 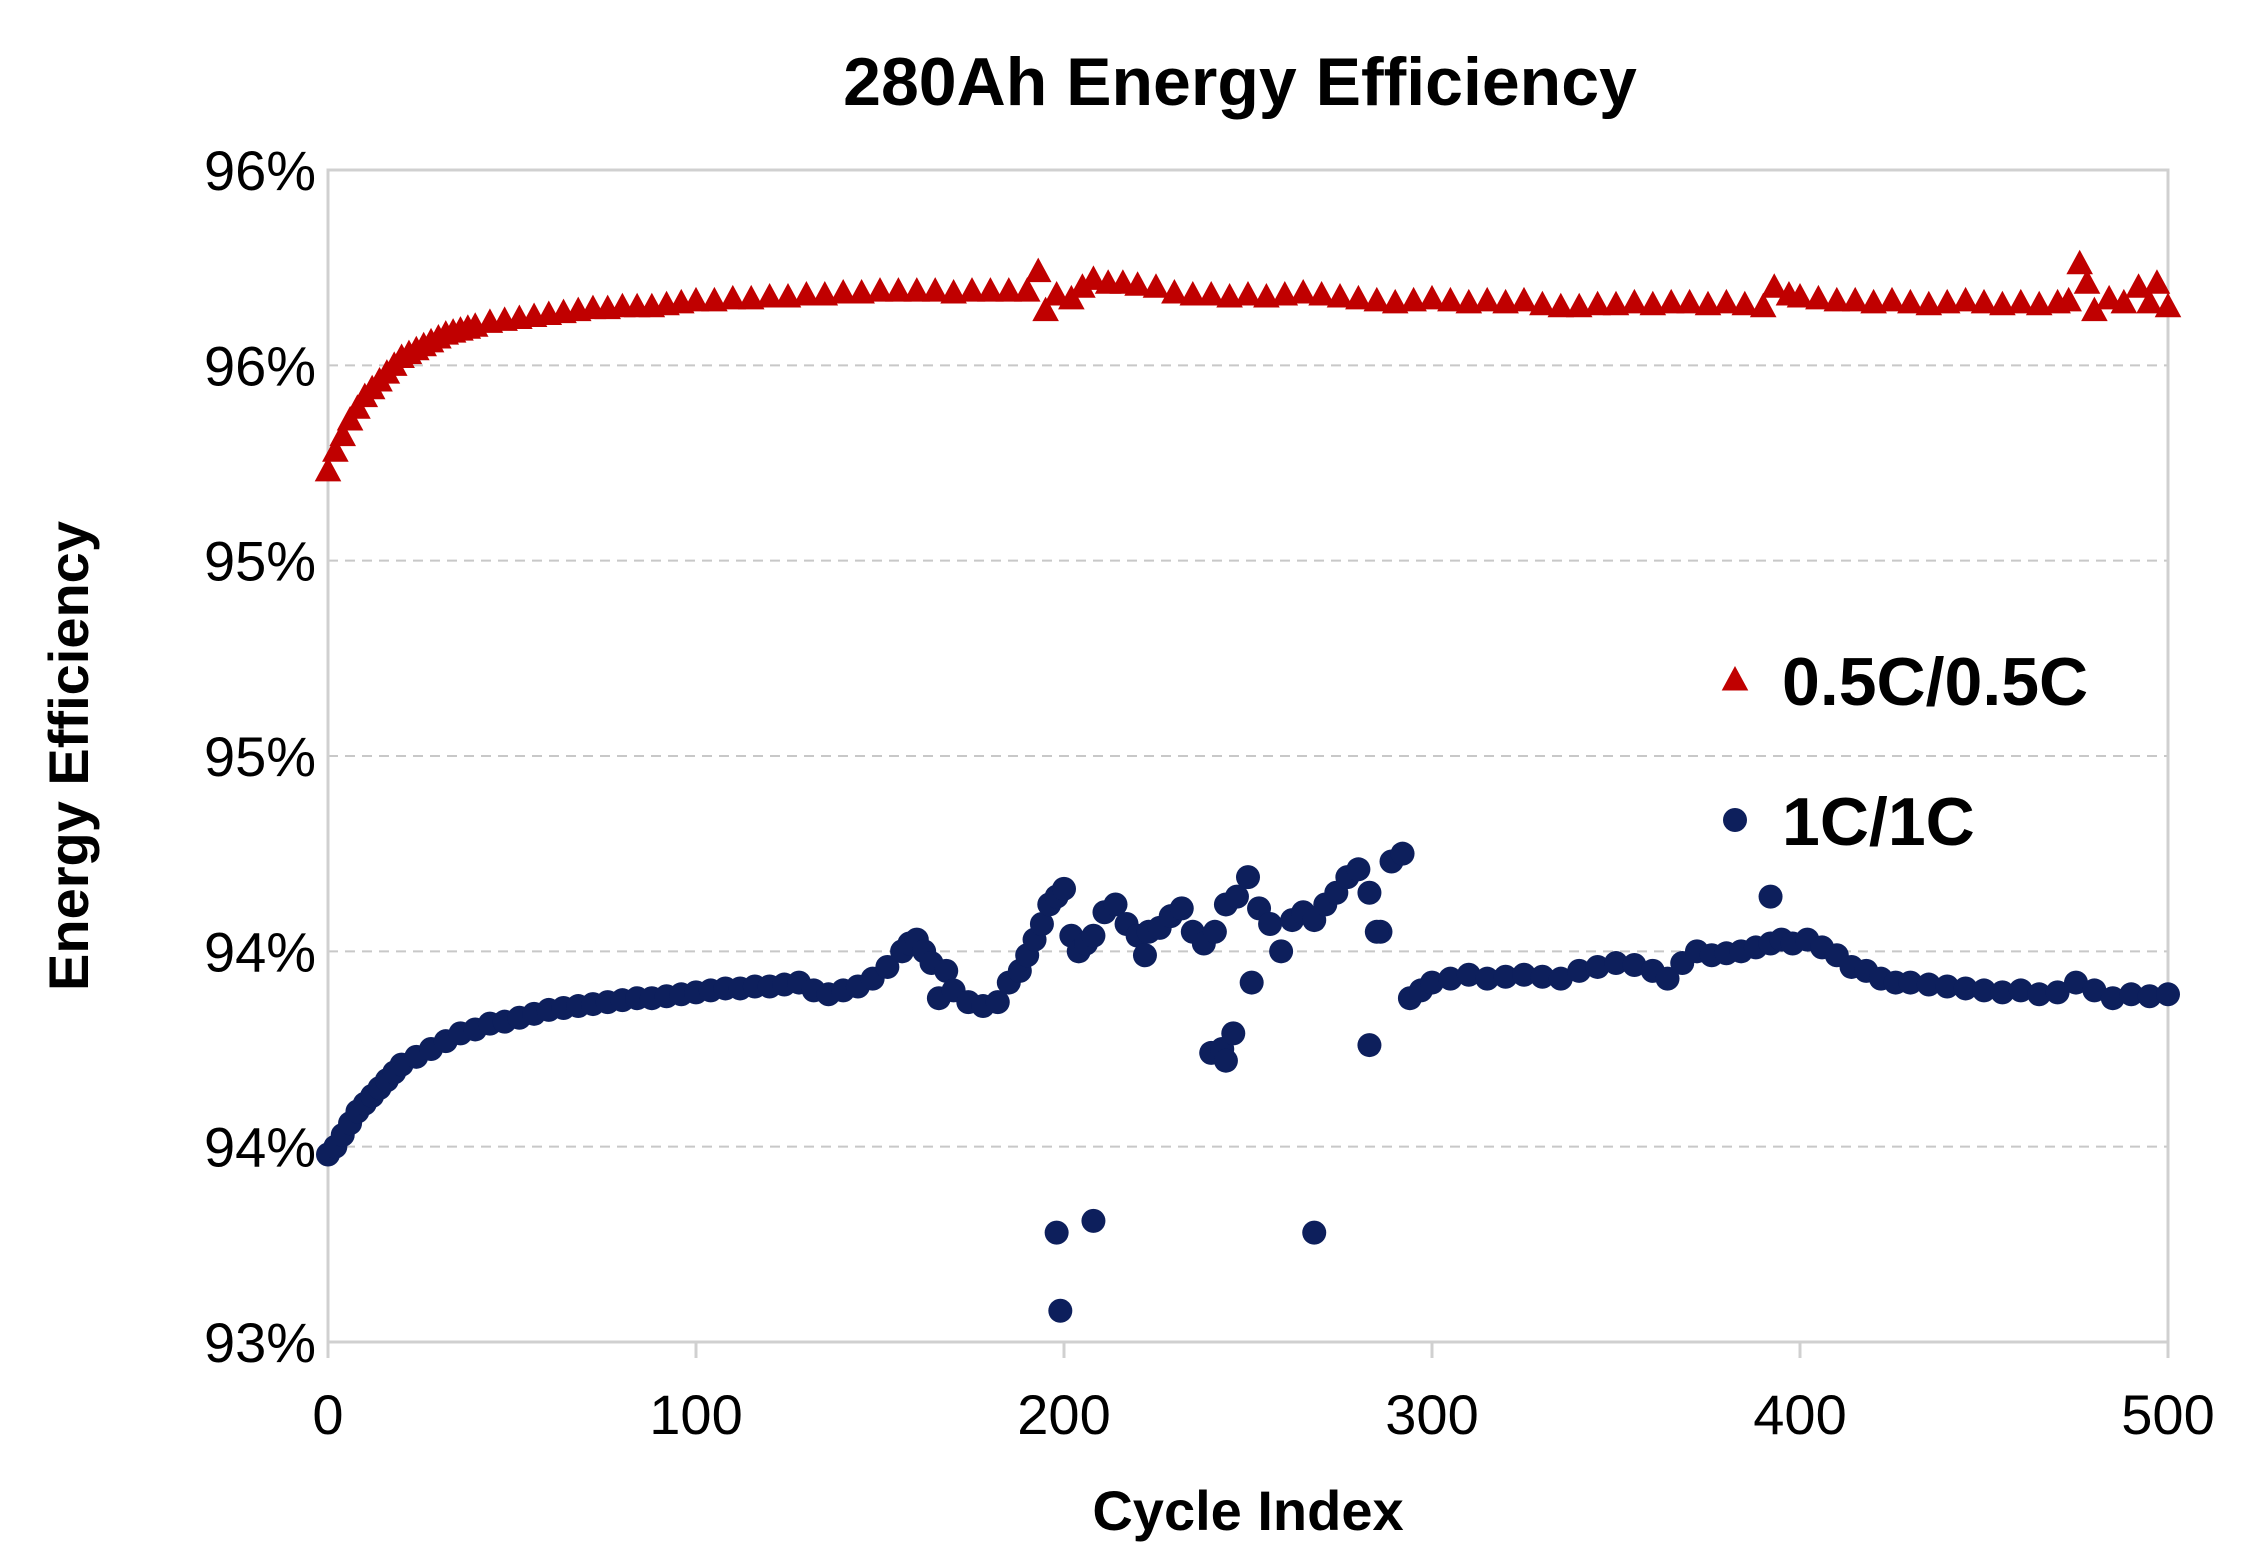 What do you see at coordinates (260, 170) in the screenshot?
I see `y-tick-label: 96%` at bounding box center [260, 170].